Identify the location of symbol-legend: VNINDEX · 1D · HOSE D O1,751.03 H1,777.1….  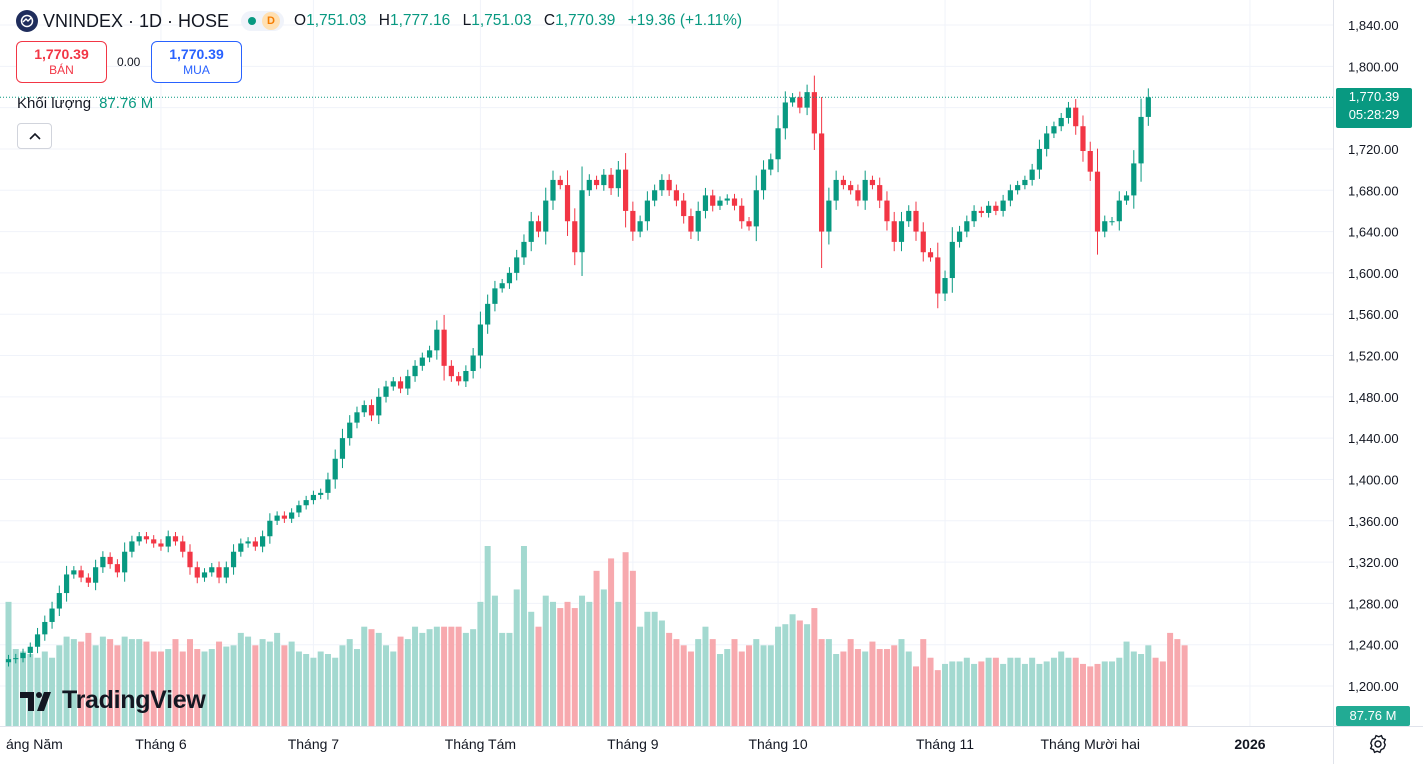
(383, 21).